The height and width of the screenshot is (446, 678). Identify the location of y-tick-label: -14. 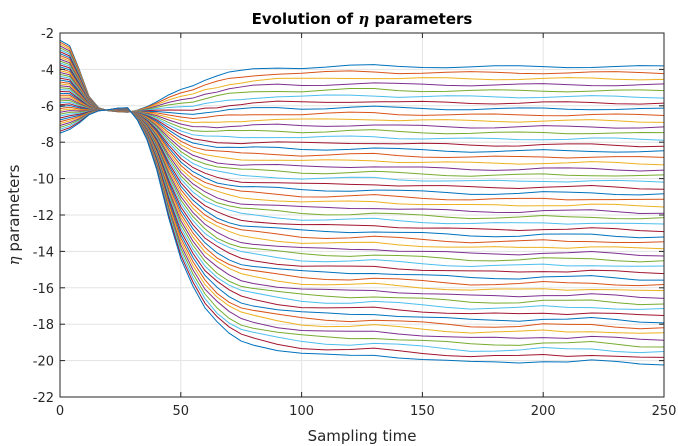
(43, 252).